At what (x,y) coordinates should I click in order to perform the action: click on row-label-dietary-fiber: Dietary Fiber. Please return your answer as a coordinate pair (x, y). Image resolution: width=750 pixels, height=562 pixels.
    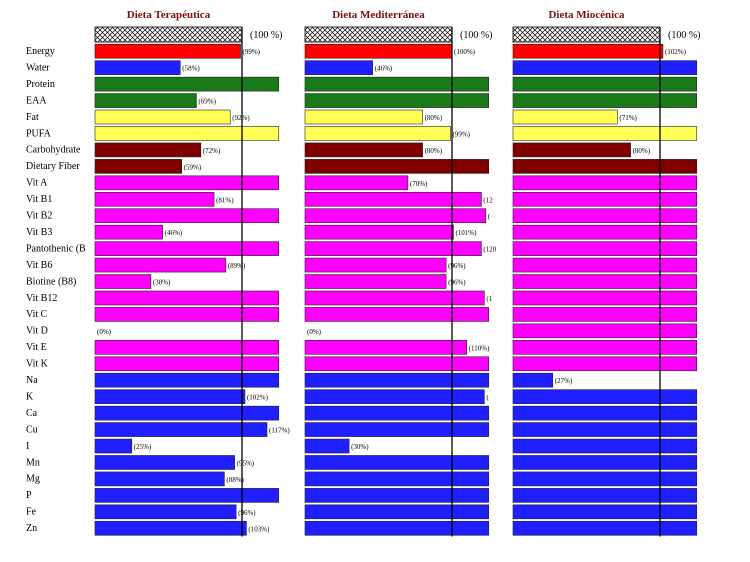
    Looking at the image, I should click on (53, 166).